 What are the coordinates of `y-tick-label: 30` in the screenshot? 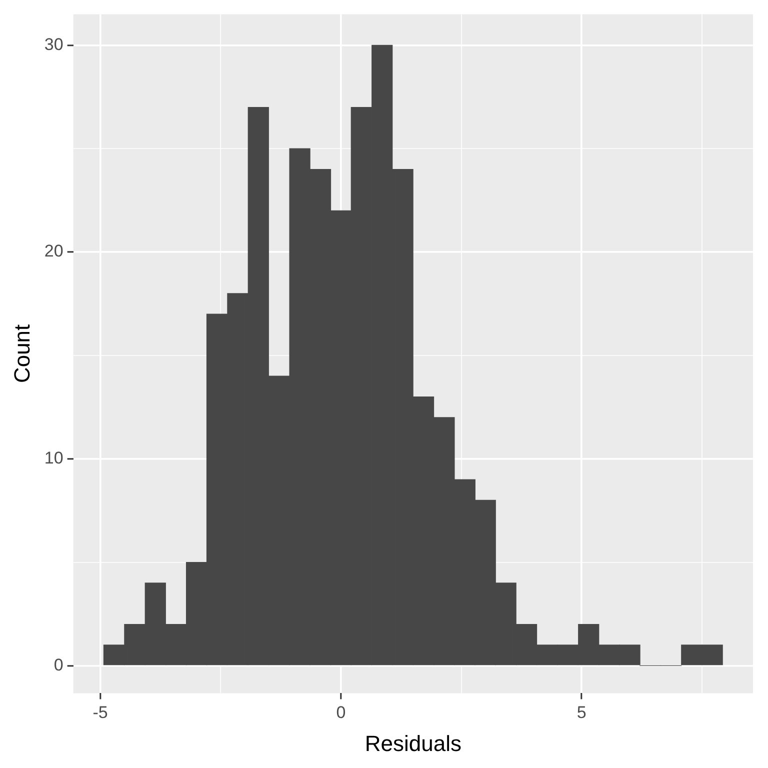 It's located at (54, 44).